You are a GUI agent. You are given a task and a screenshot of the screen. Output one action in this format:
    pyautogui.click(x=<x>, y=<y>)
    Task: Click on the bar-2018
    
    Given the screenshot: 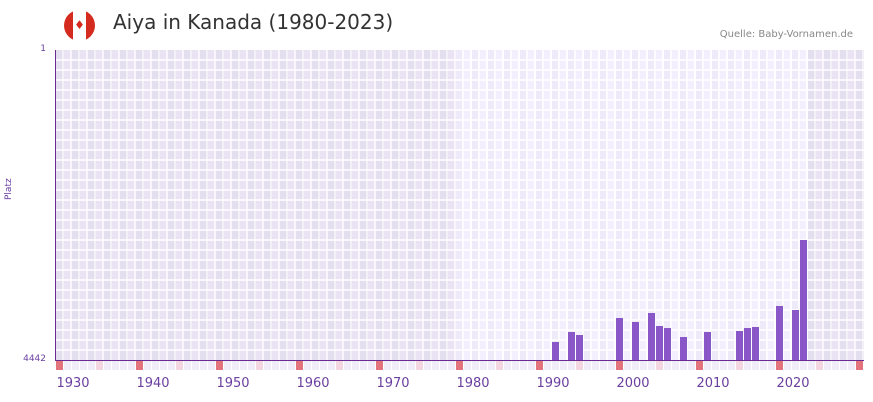 What is the action you would take?
    pyautogui.click(x=779, y=333)
    